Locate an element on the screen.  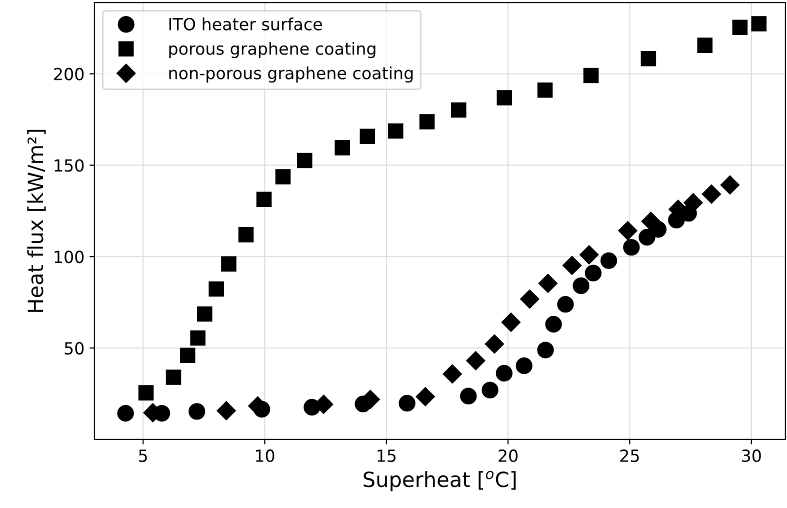
y-tick-label: 100 is located at coordinates (69, 257).